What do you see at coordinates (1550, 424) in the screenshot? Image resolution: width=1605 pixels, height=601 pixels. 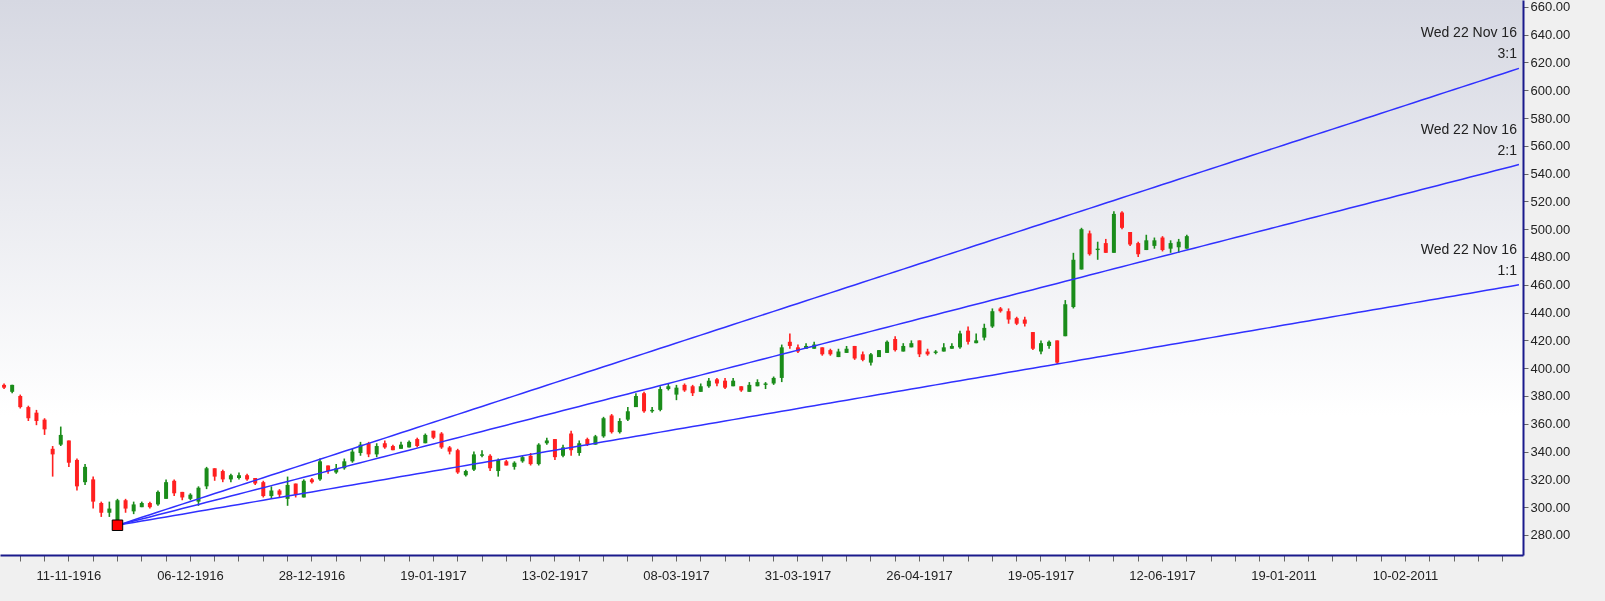 I see `y-tick-label: 360.00` at bounding box center [1550, 424].